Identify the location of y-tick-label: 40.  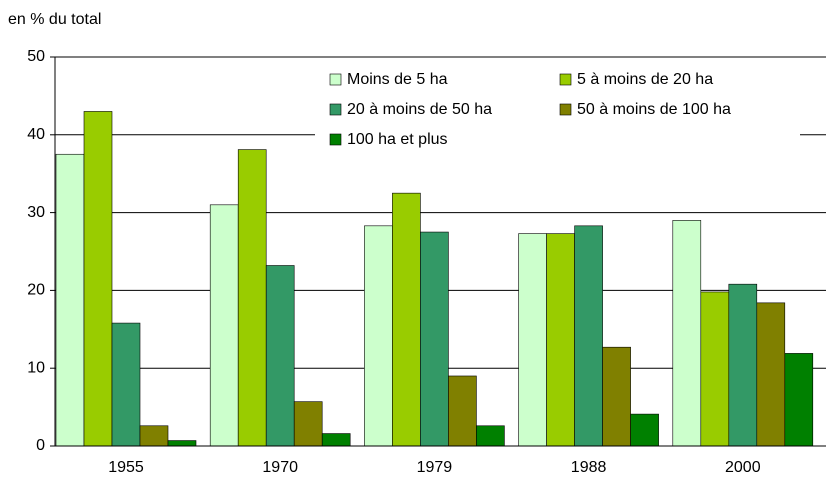
(36, 134).